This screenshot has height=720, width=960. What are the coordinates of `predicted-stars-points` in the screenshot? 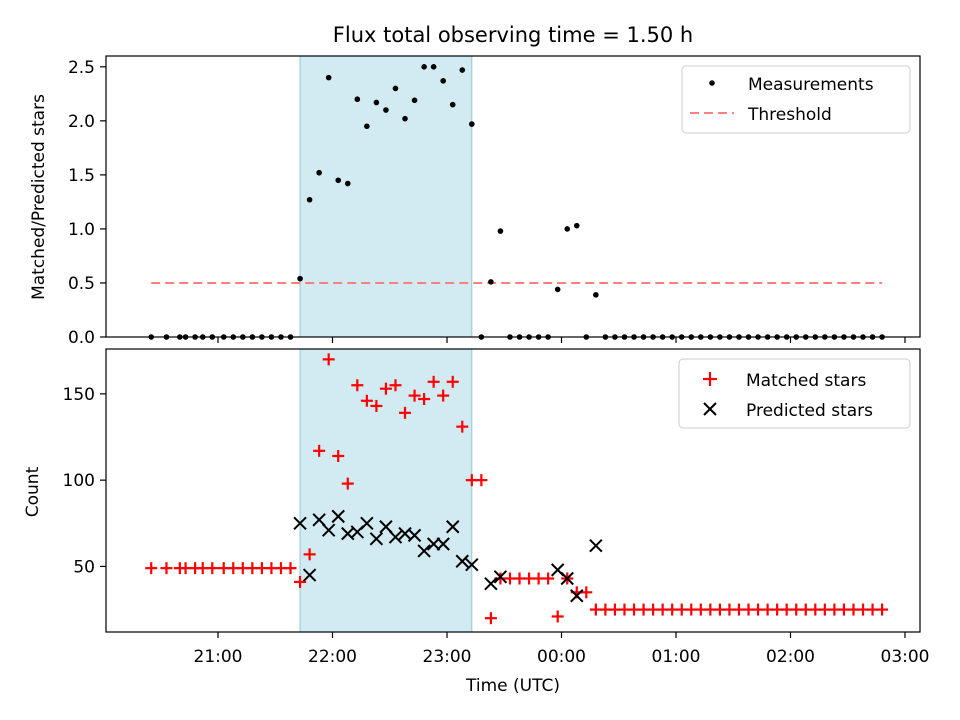 It's located at (448, 556).